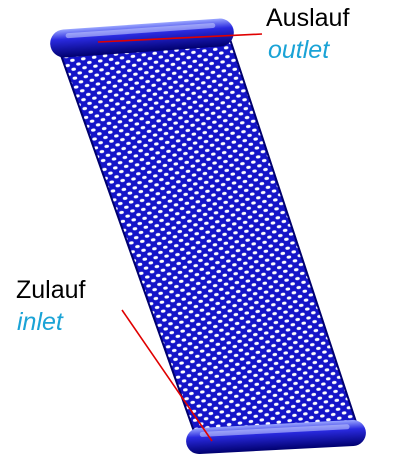  I want to click on inlet-leader-line, so click(167, 375).